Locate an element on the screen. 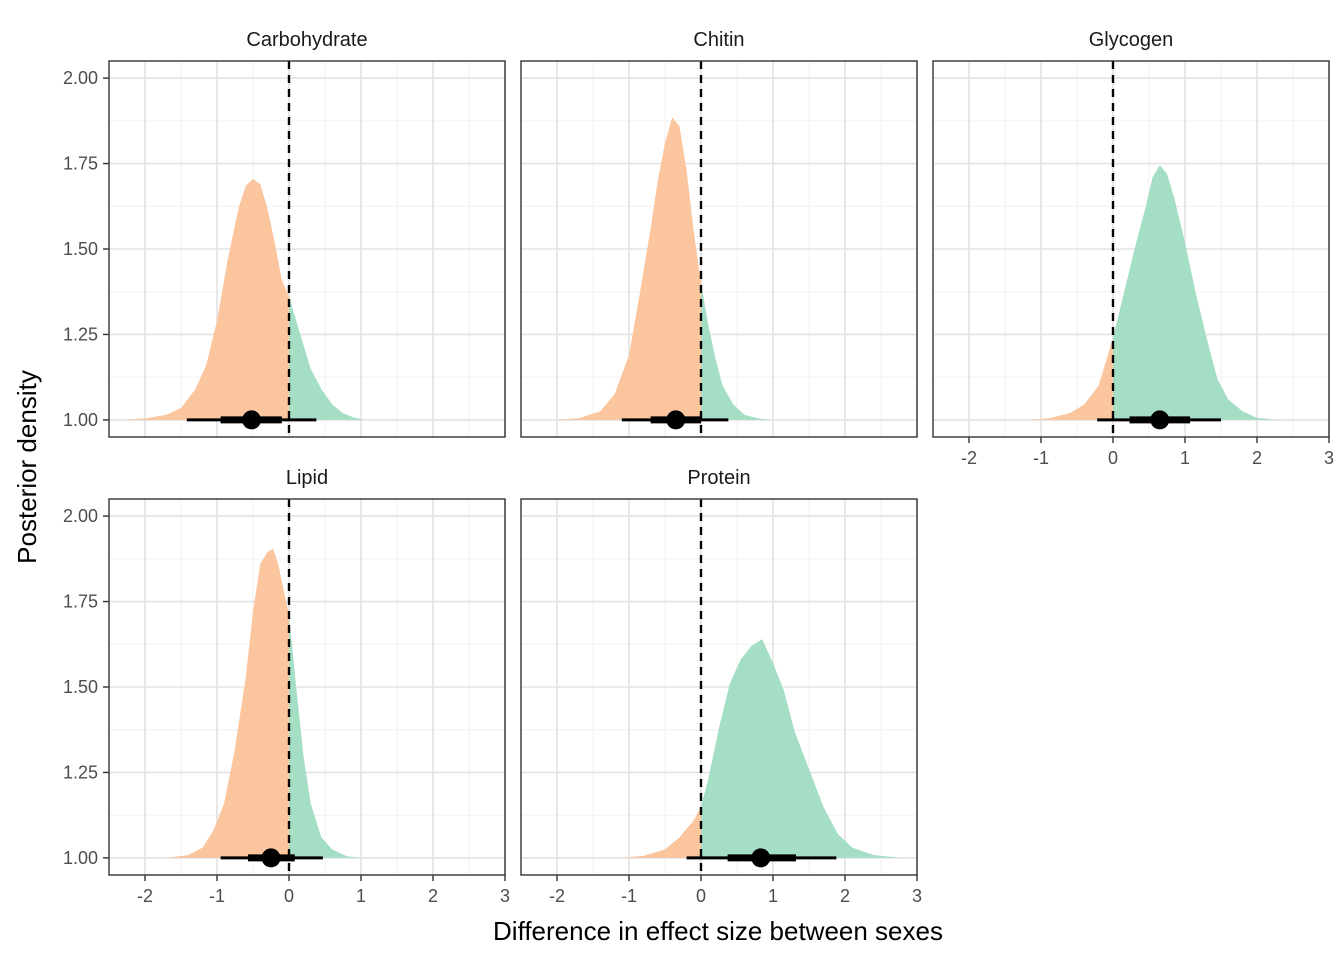  x-axis-title: Difference in effect size between sexes is located at coordinates (718, 931).